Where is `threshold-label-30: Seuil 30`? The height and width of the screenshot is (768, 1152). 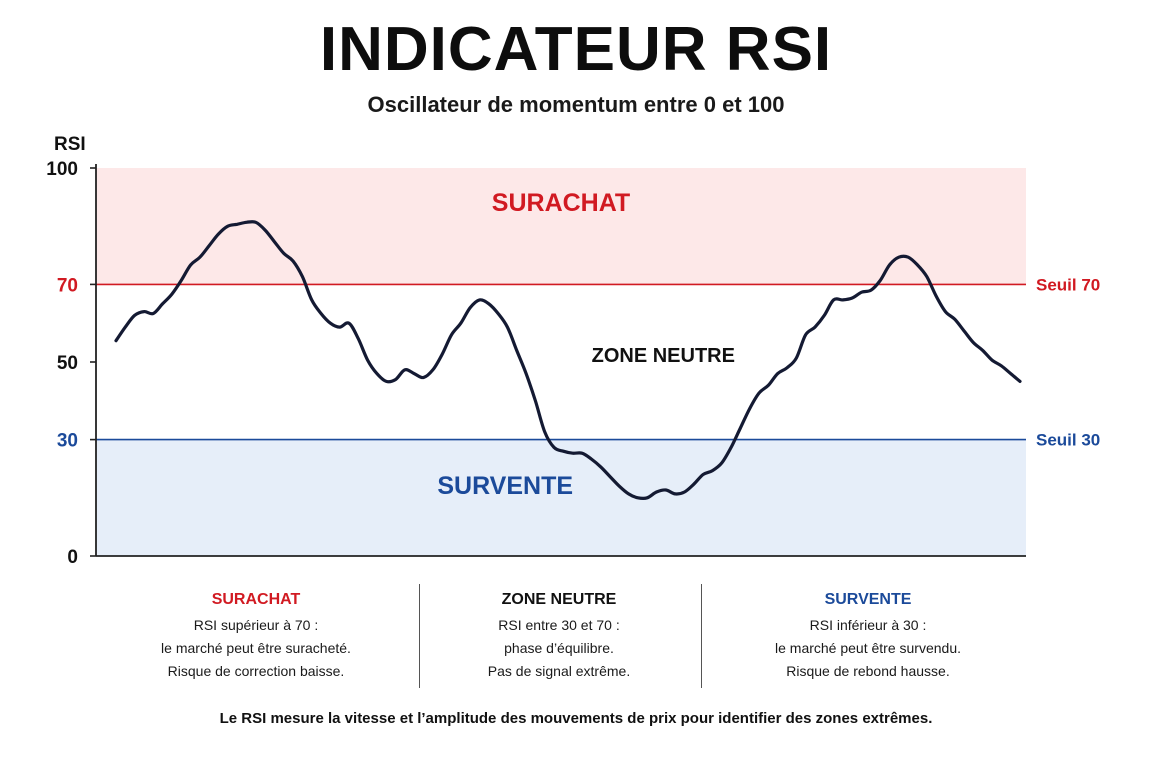 threshold-label-30: Seuil 30 is located at coordinates (1068, 440).